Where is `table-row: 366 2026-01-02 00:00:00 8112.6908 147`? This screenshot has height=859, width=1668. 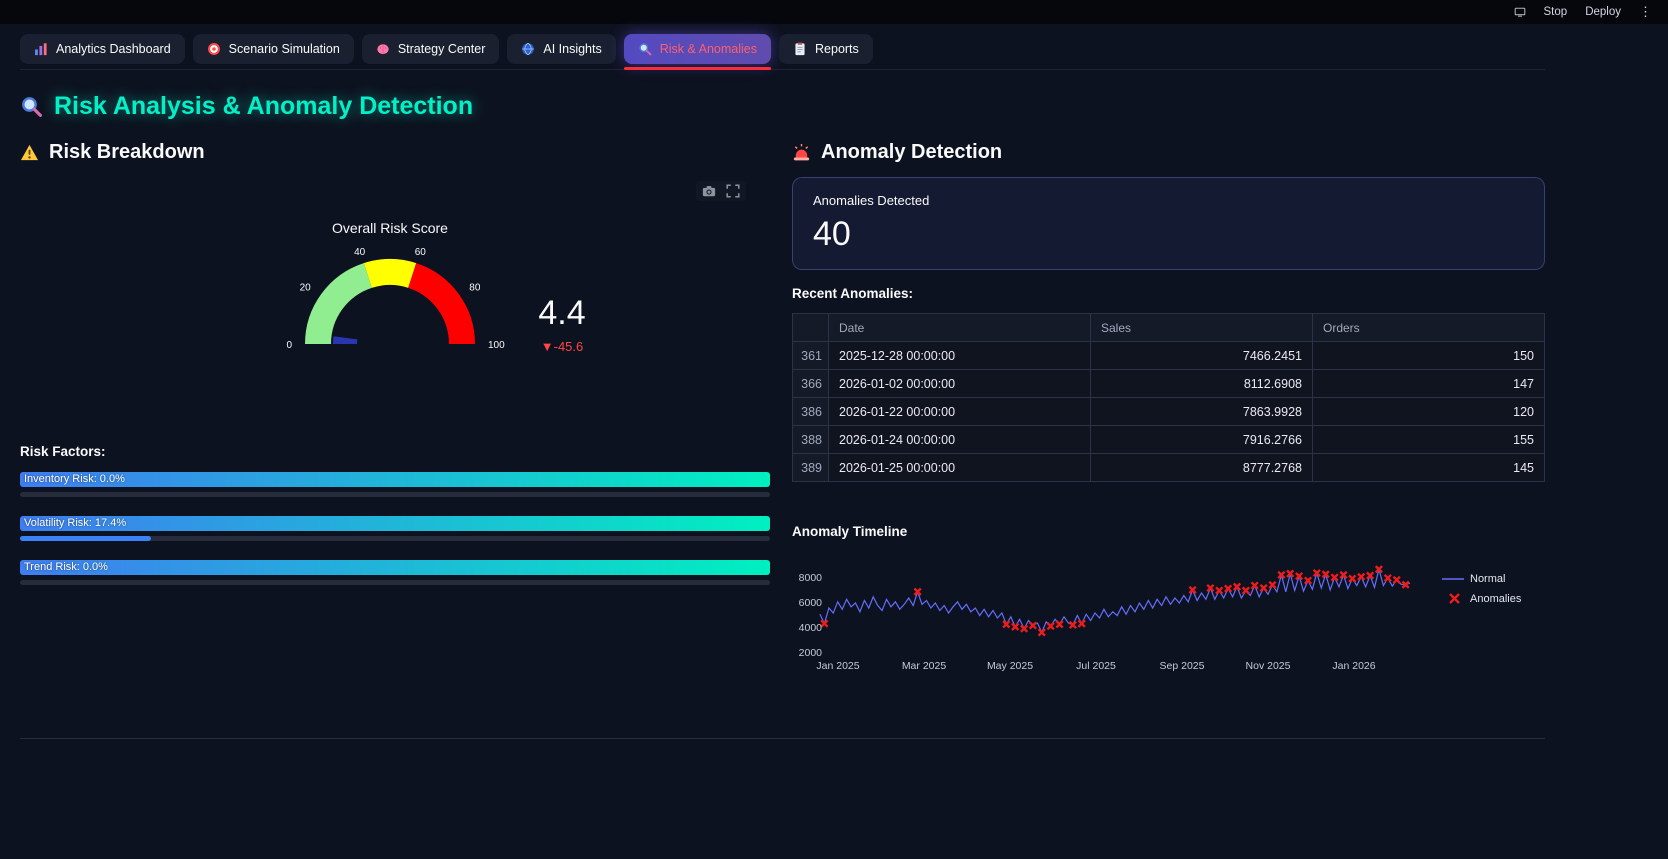
table-row: 366 2026-01-02 00:00:00 8112.6908 147 is located at coordinates (1168, 383).